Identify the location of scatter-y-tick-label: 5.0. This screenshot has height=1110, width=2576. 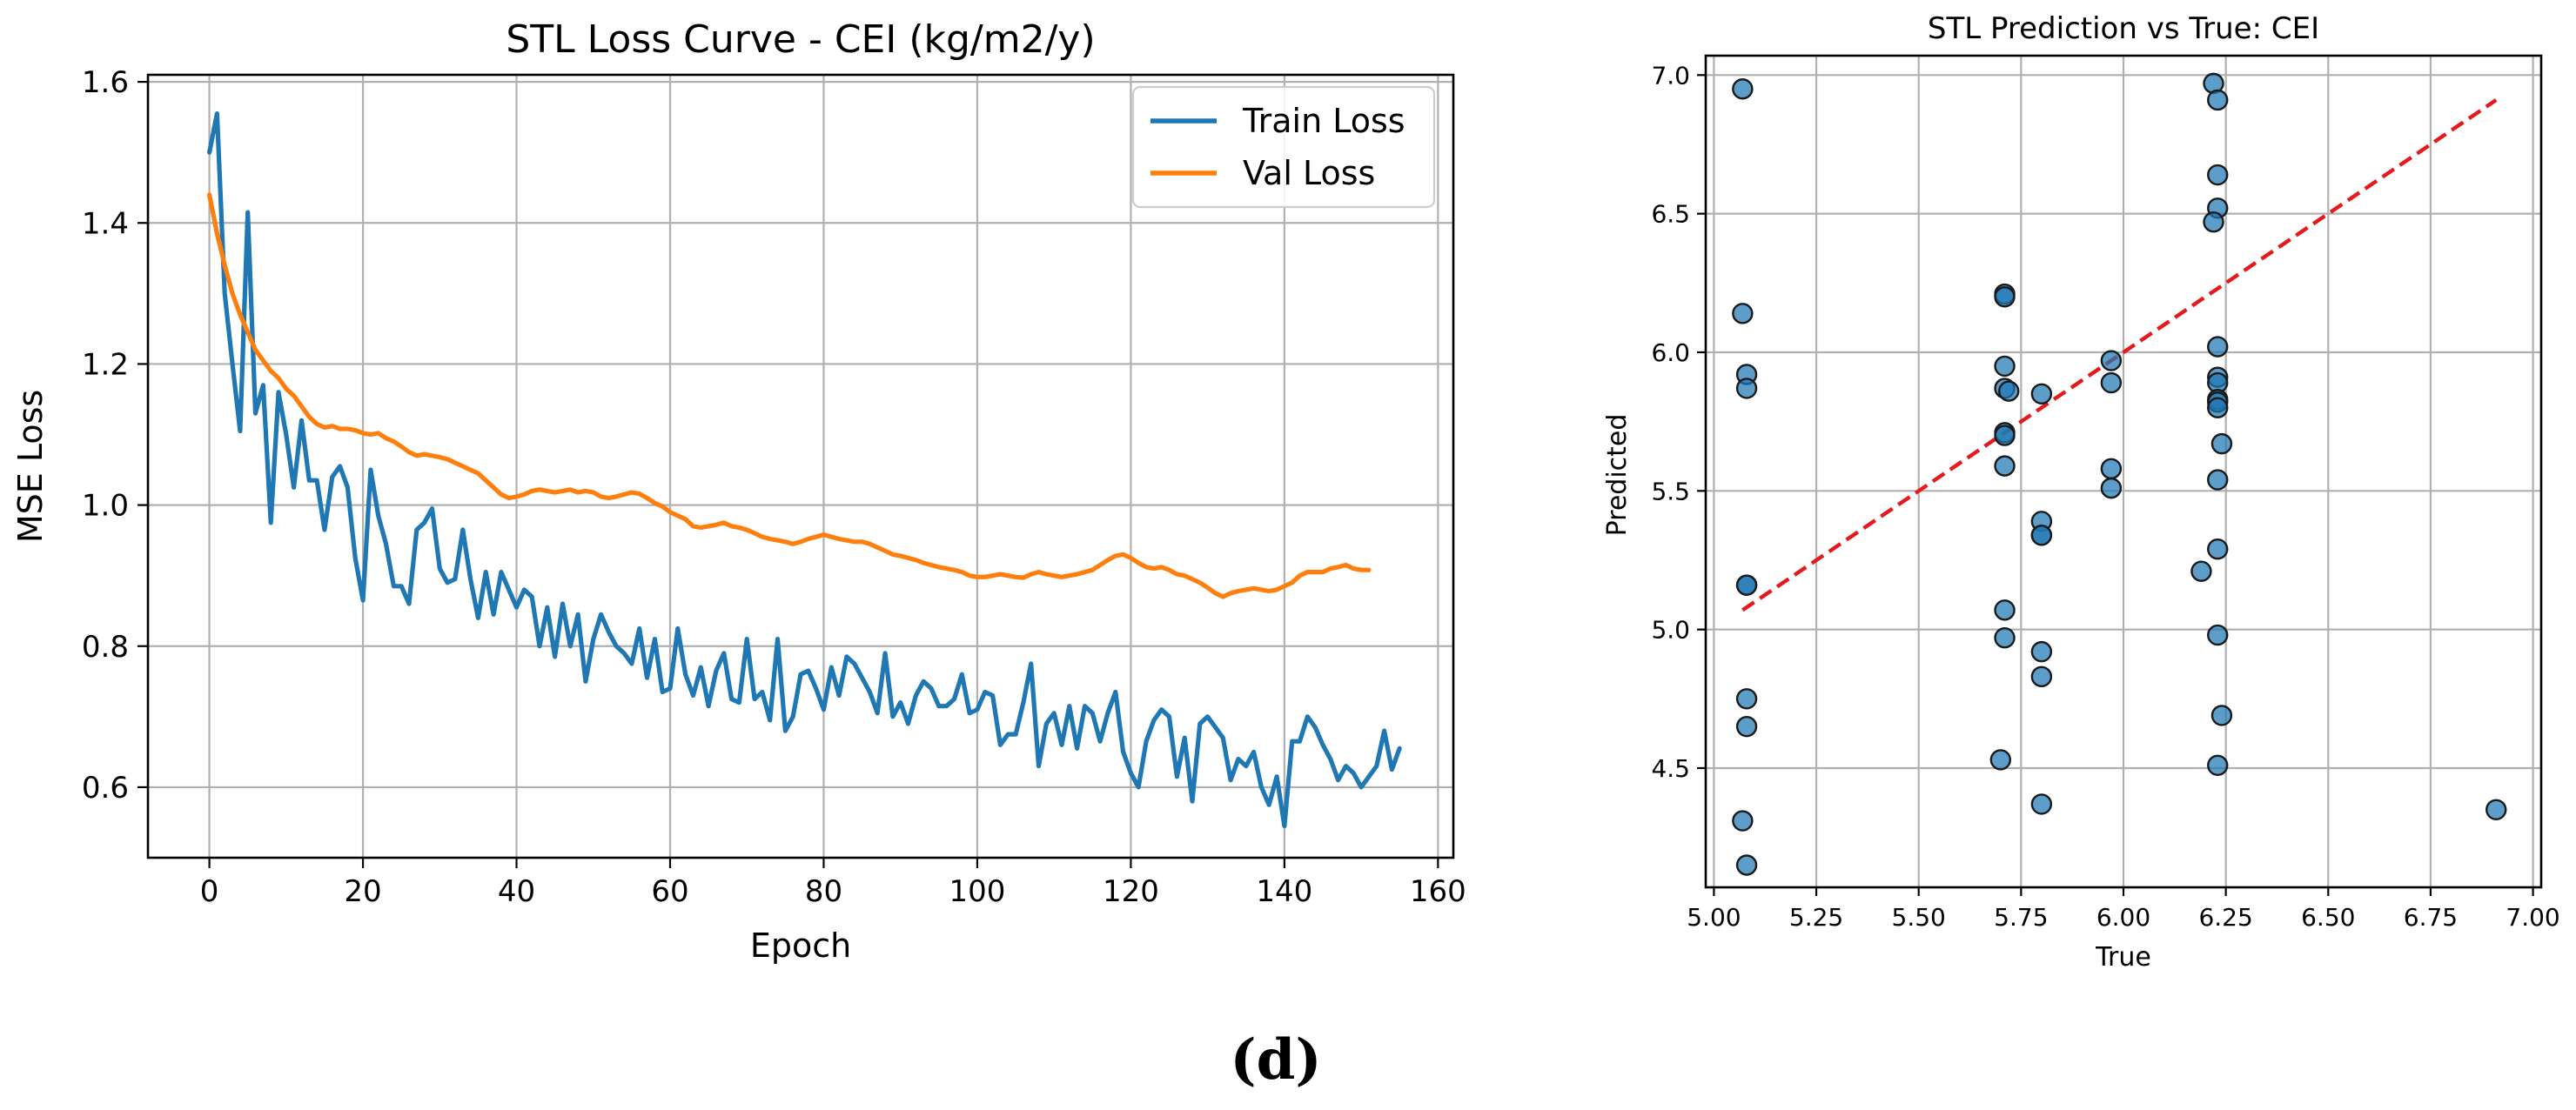
(1670, 630).